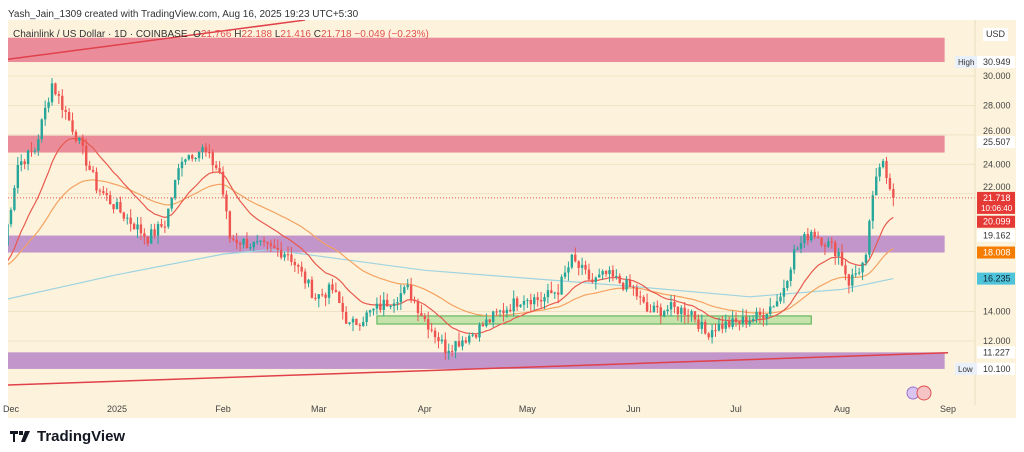 The width and height of the screenshot is (1024, 452). Describe the element at coordinates (67, 436) in the screenshot. I see `tradingview-logo: TradingView` at that location.